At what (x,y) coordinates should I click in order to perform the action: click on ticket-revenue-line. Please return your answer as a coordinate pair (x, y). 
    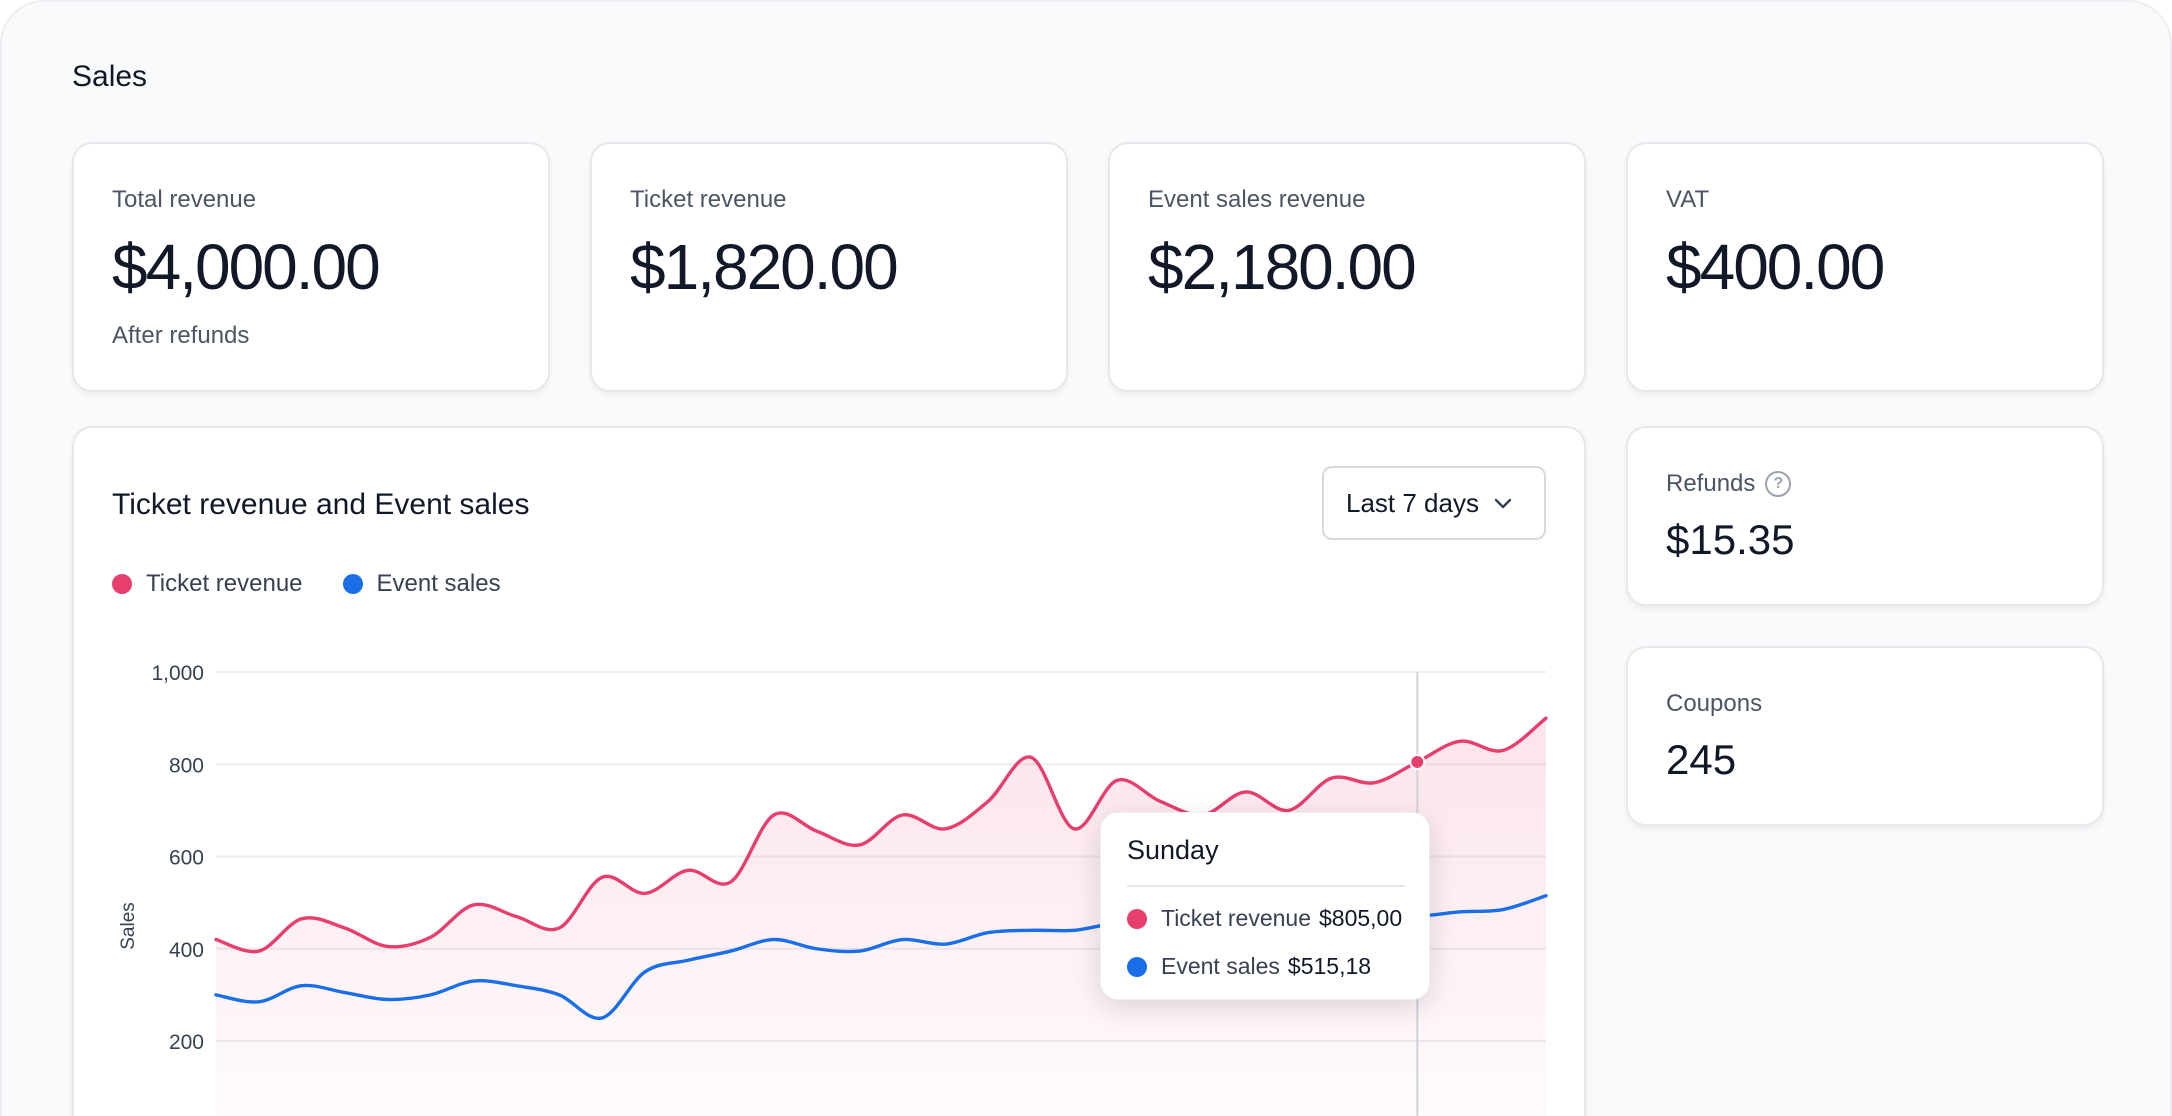
    Looking at the image, I should click on (881, 835).